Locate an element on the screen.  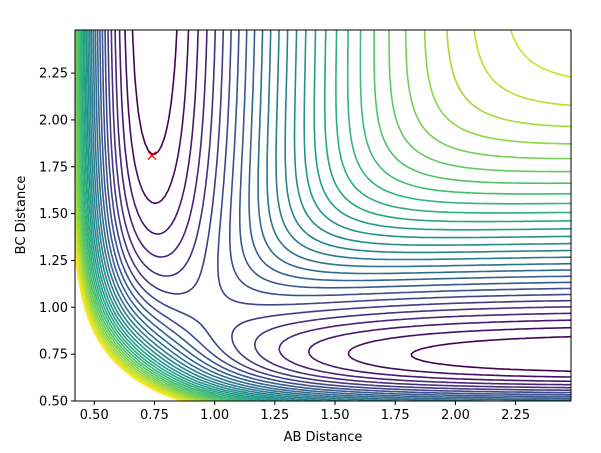
y-tick-label: 0.50 is located at coordinates (53, 402).